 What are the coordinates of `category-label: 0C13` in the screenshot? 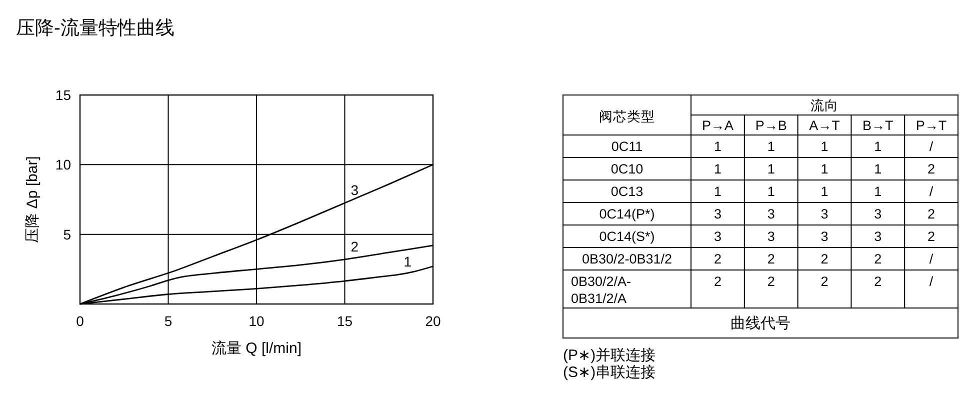 It's located at (627, 191).